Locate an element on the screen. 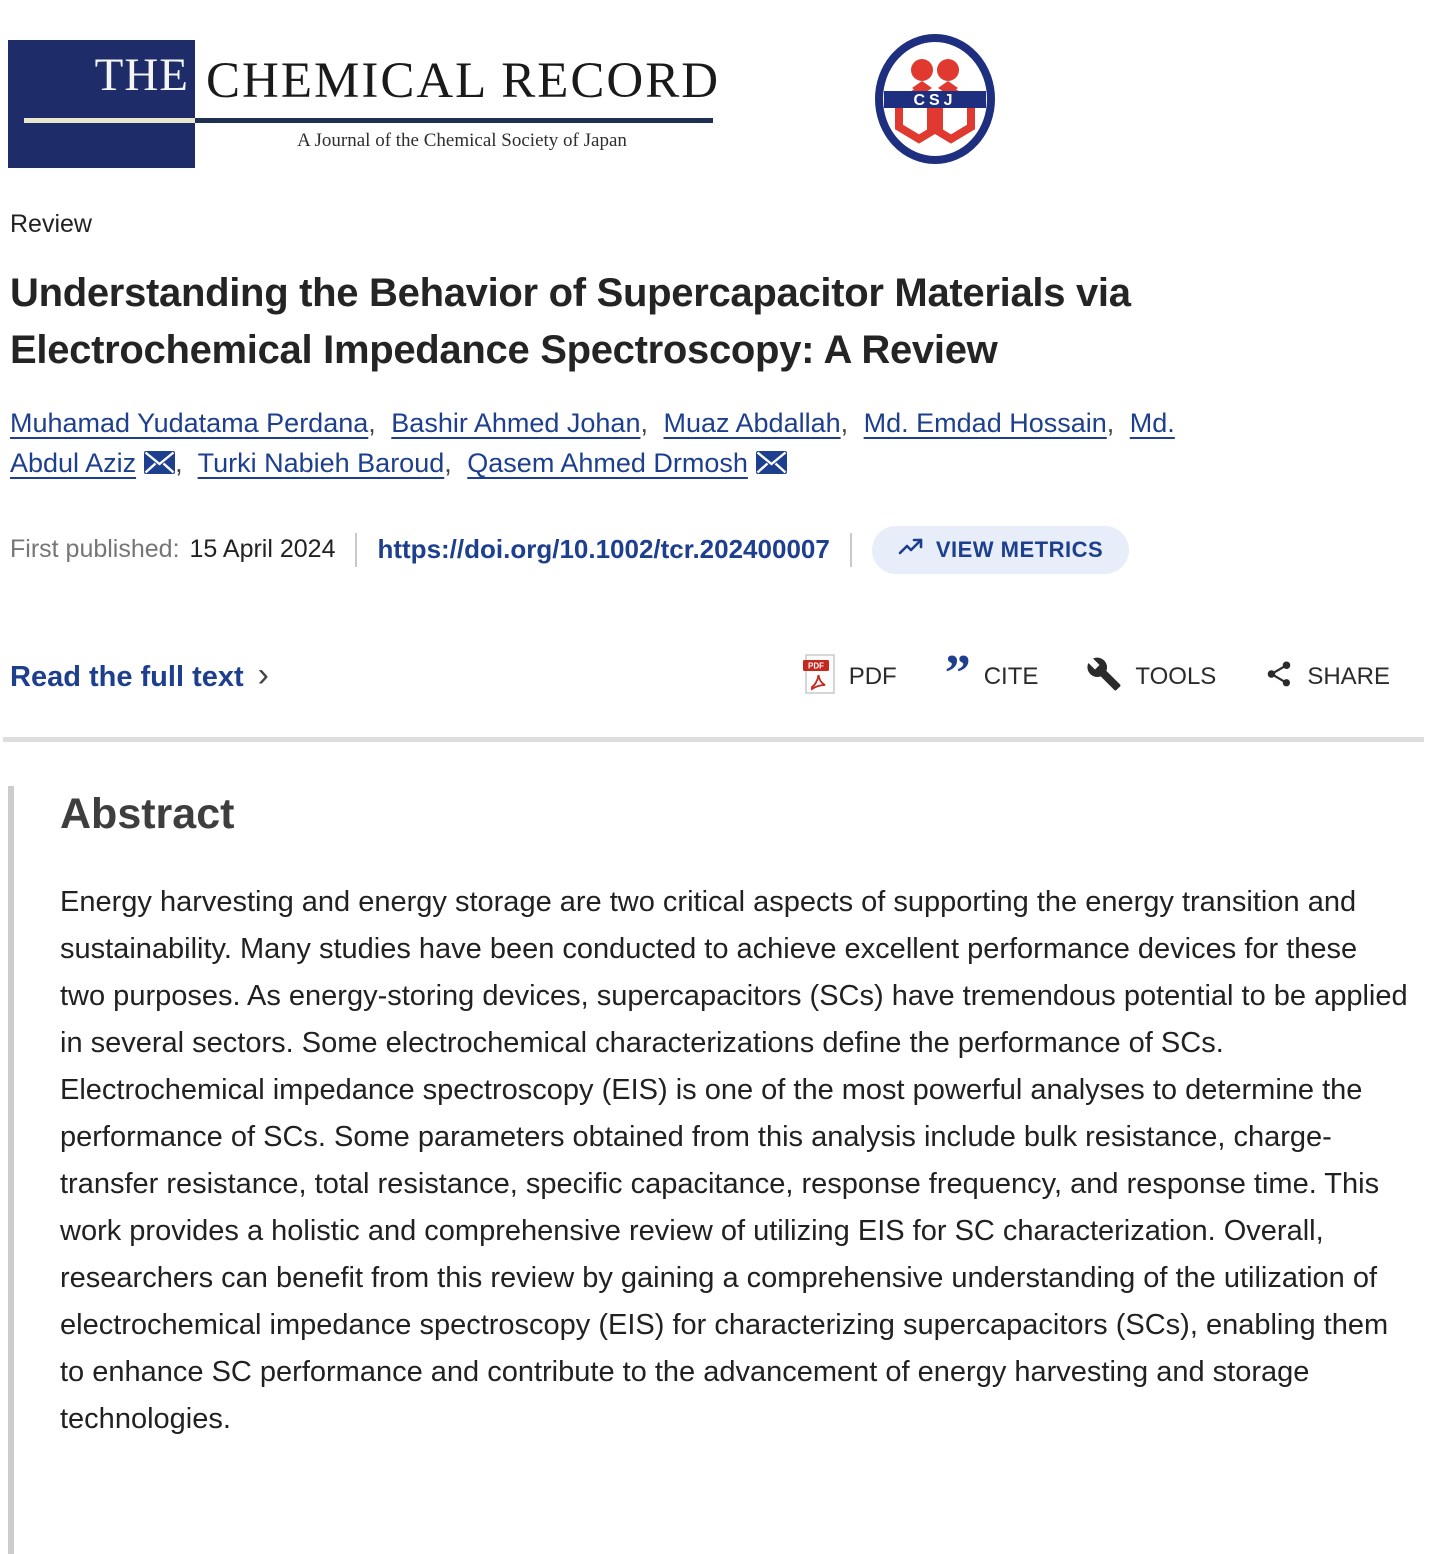 Image resolution: width=1438 pixels, height=1554 pixels. section-divider is located at coordinates (713, 739).